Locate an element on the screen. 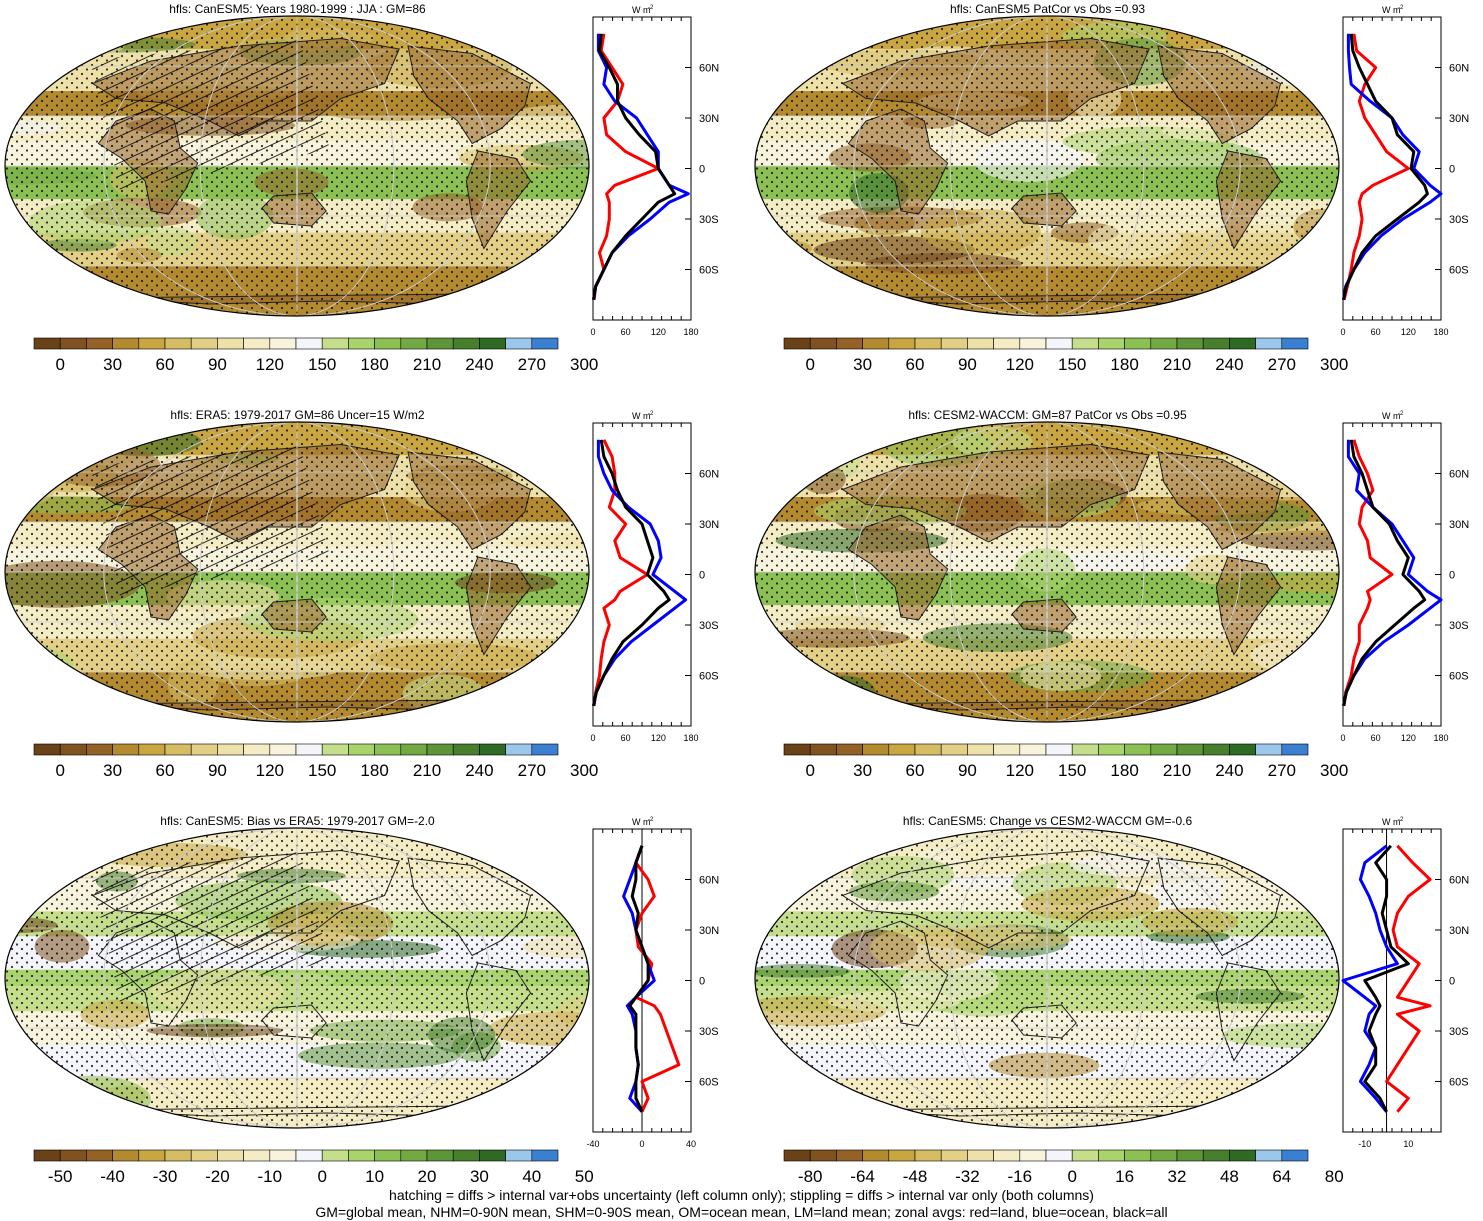  colorbar-label: -48 is located at coordinates (915, 1176).